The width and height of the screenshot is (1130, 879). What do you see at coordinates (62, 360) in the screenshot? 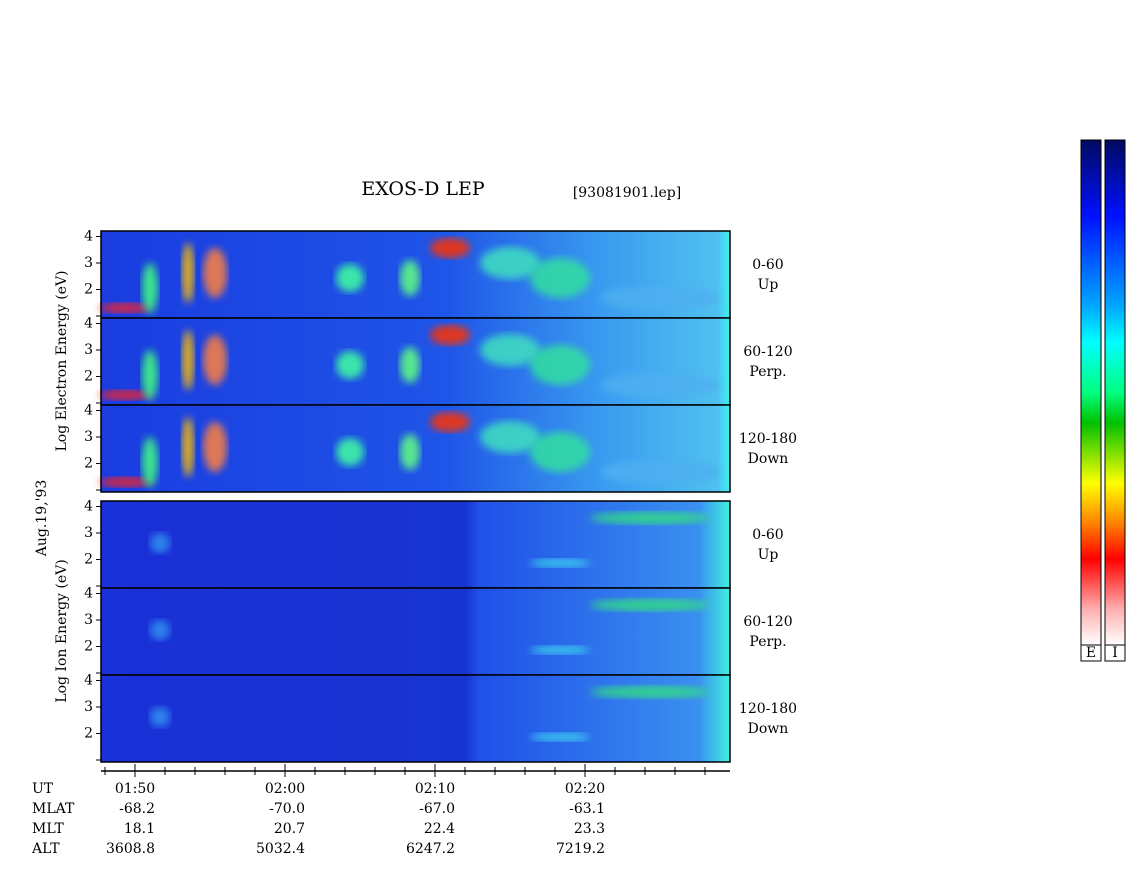
I see `electron-axis-label: Log Electron Energy (eV)` at bounding box center [62, 360].